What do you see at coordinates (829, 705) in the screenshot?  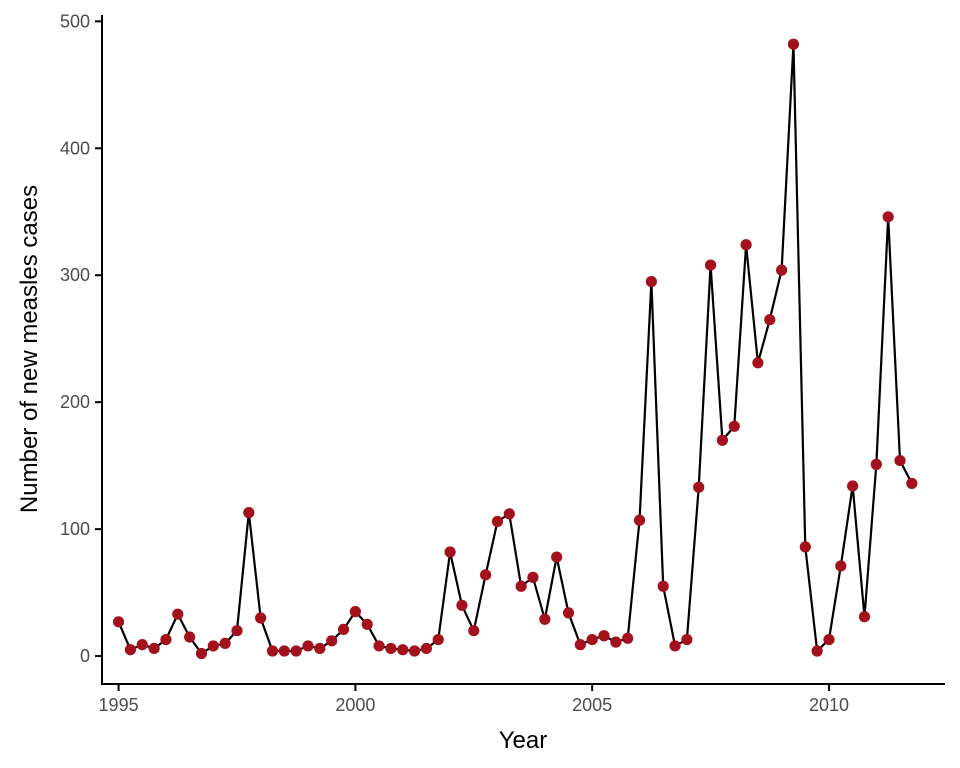 I see `x-tick-label: 2010` at bounding box center [829, 705].